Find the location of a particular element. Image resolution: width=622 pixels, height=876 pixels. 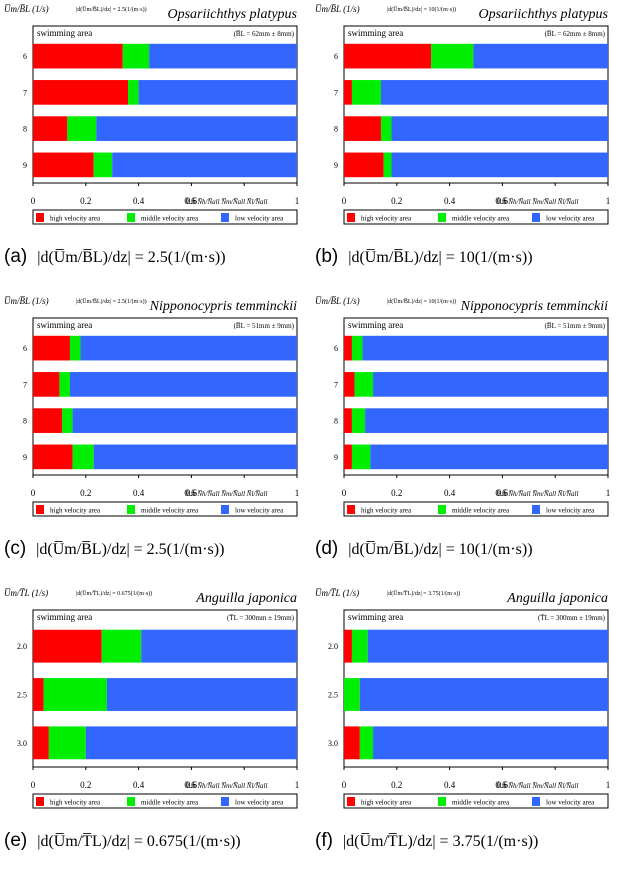

y-axis-label: U̅m/T̅L (1/s) is located at coordinates (26, 593).